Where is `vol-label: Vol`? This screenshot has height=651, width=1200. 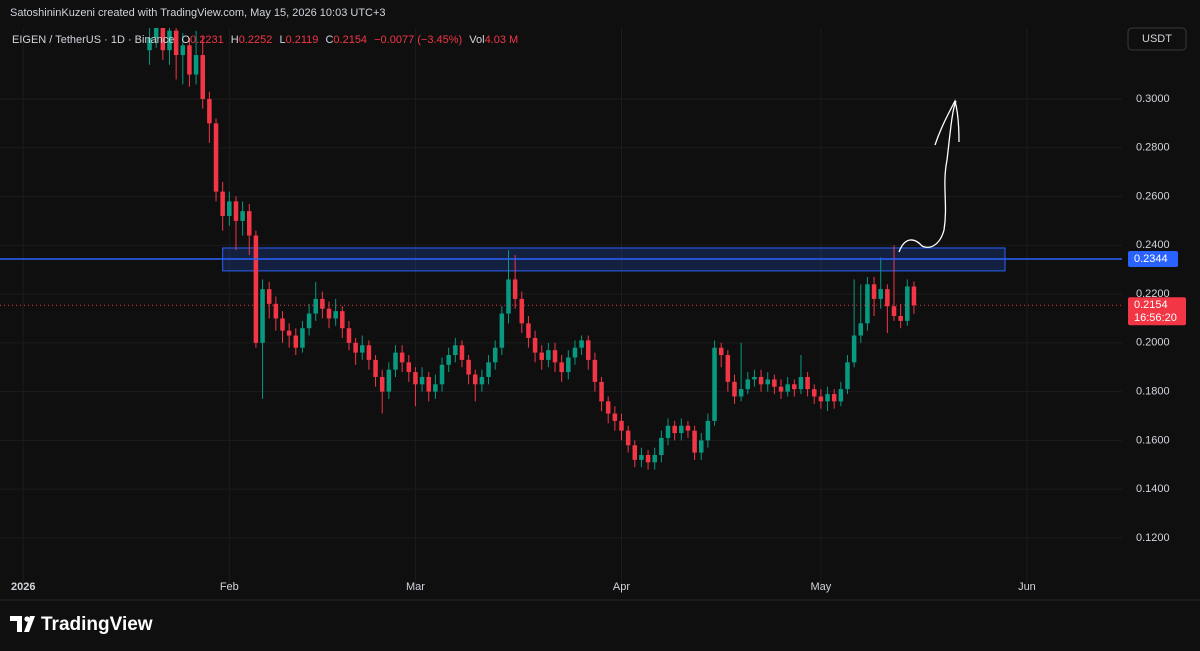 vol-label: Vol is located at coordinates (476, 40).